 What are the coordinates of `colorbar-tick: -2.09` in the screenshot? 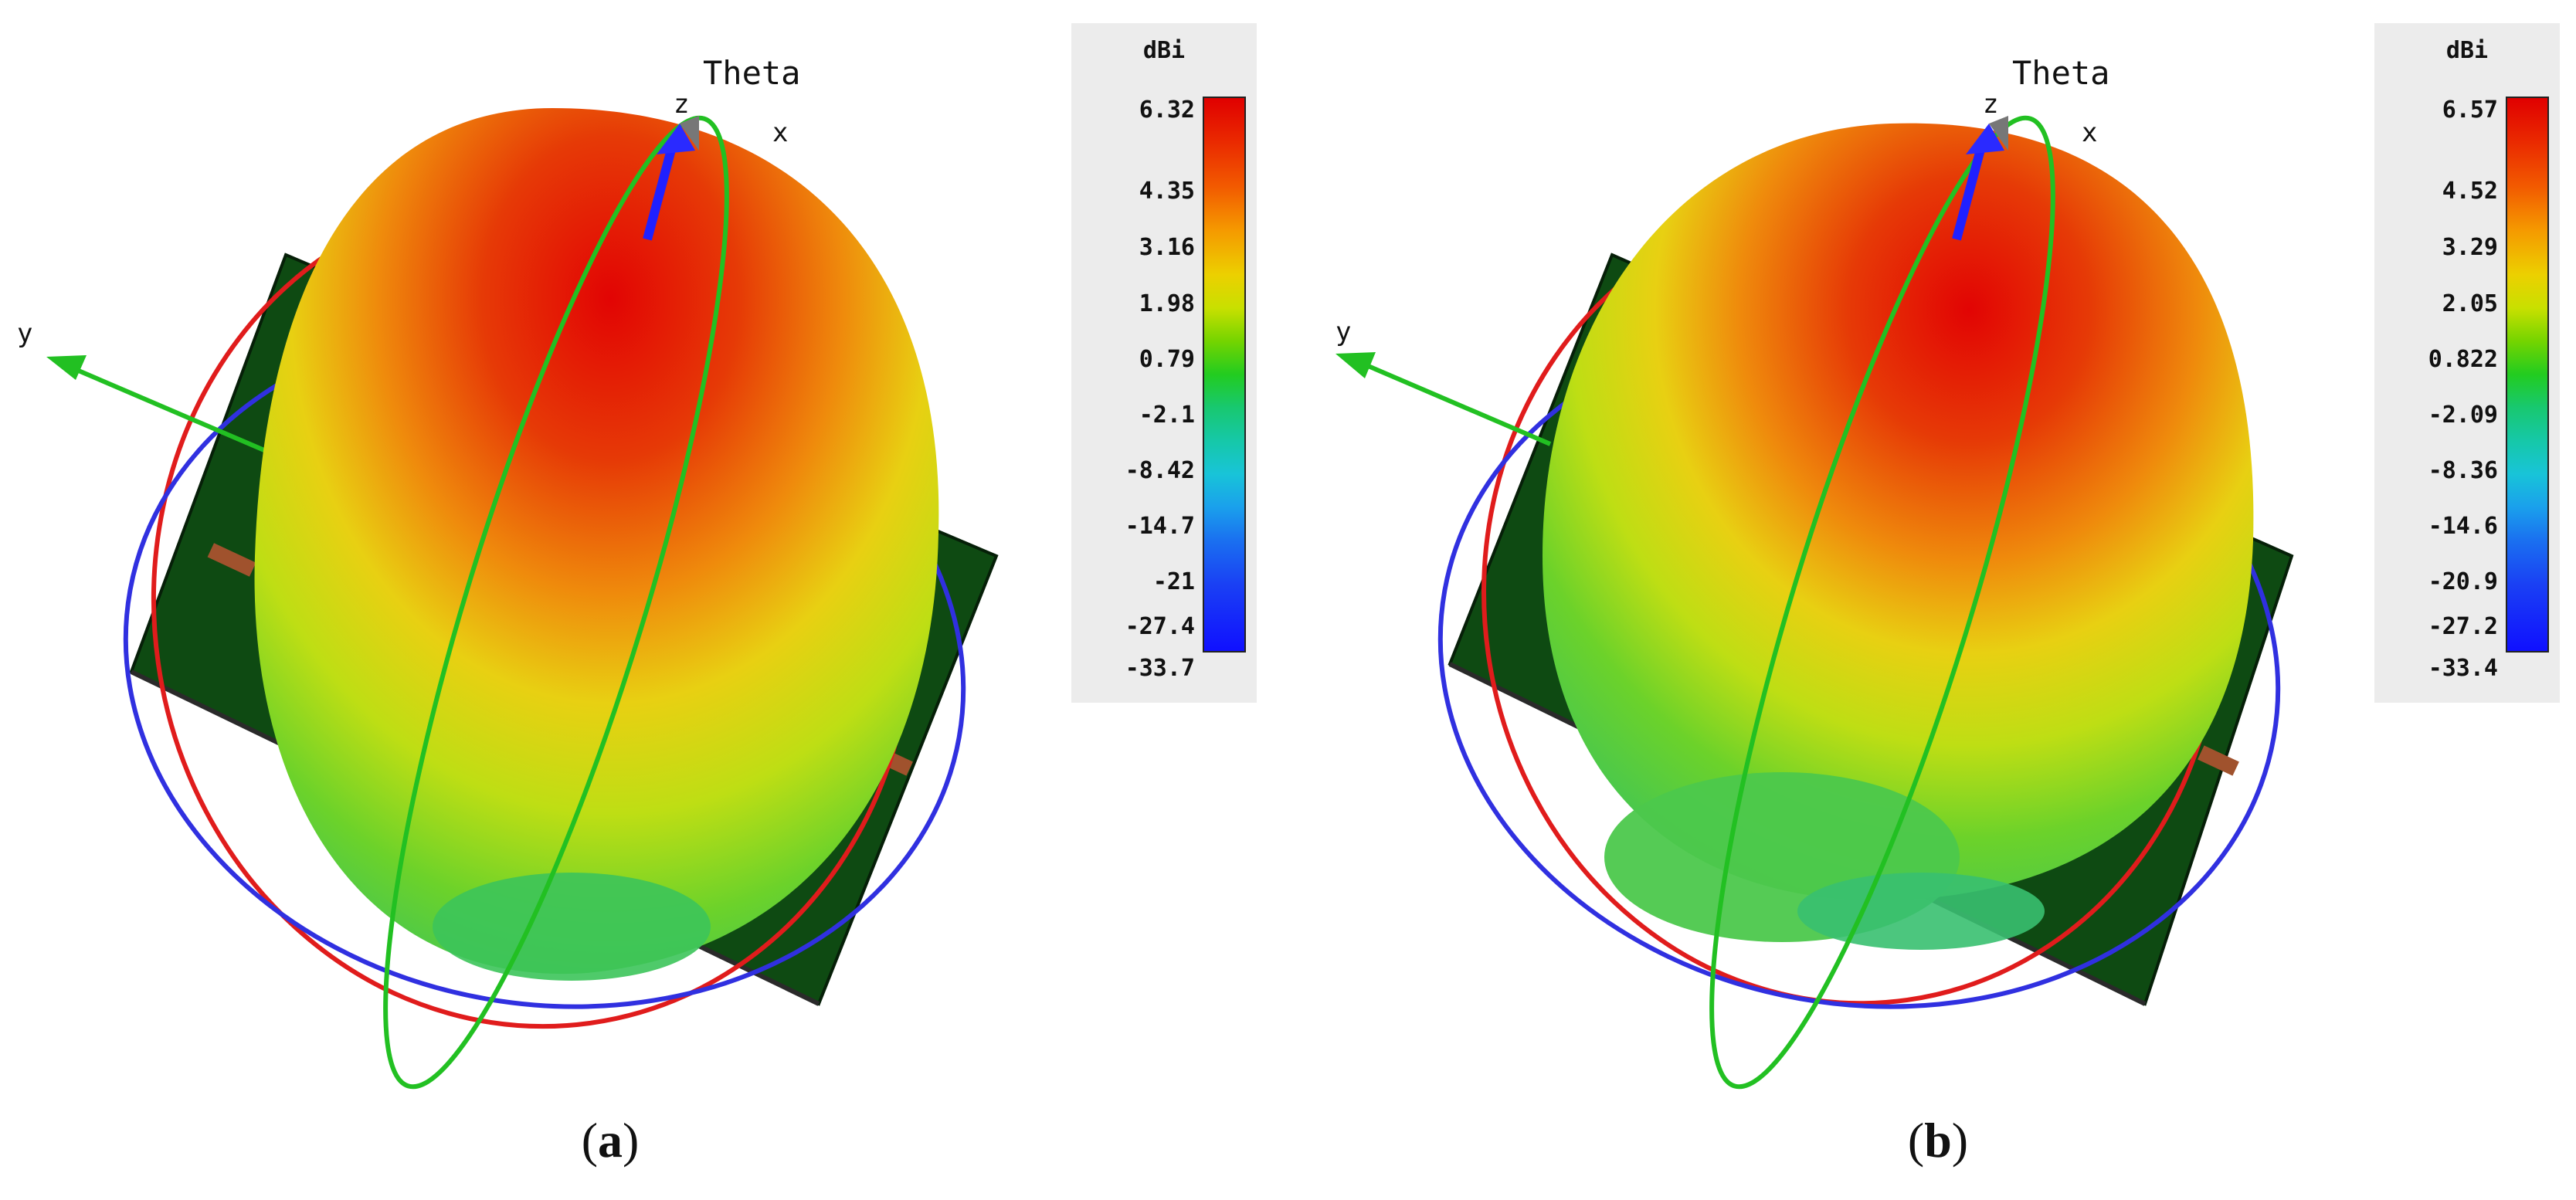 It's located at (2463, 415).